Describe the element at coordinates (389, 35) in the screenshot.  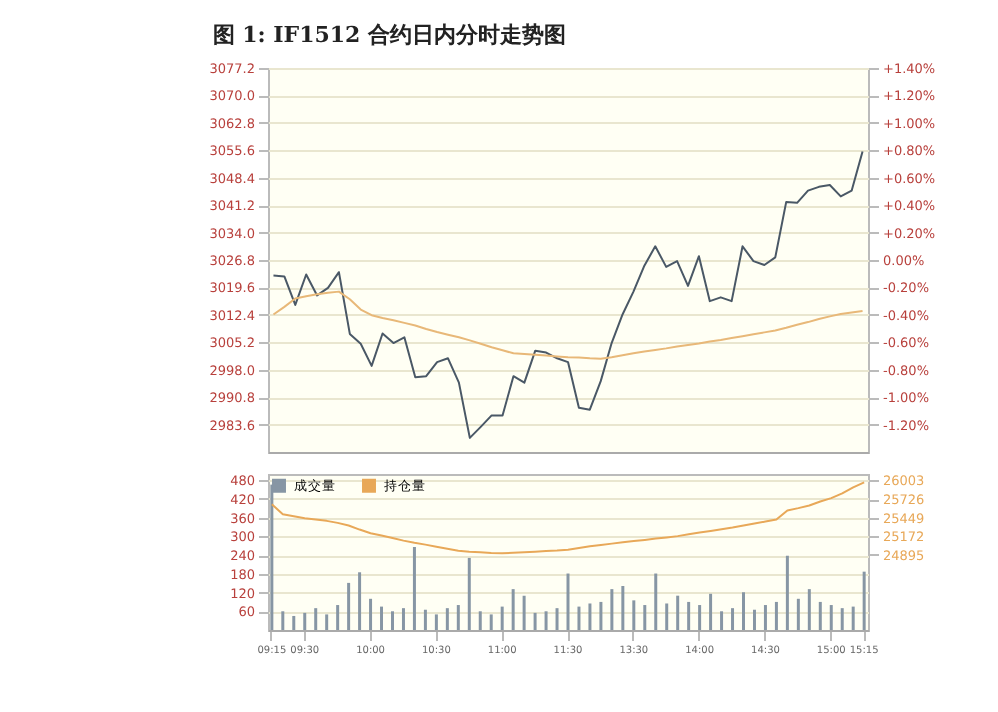
I see `chart-title: 图 1: IF1512 合约日内分时走势图` at that location.